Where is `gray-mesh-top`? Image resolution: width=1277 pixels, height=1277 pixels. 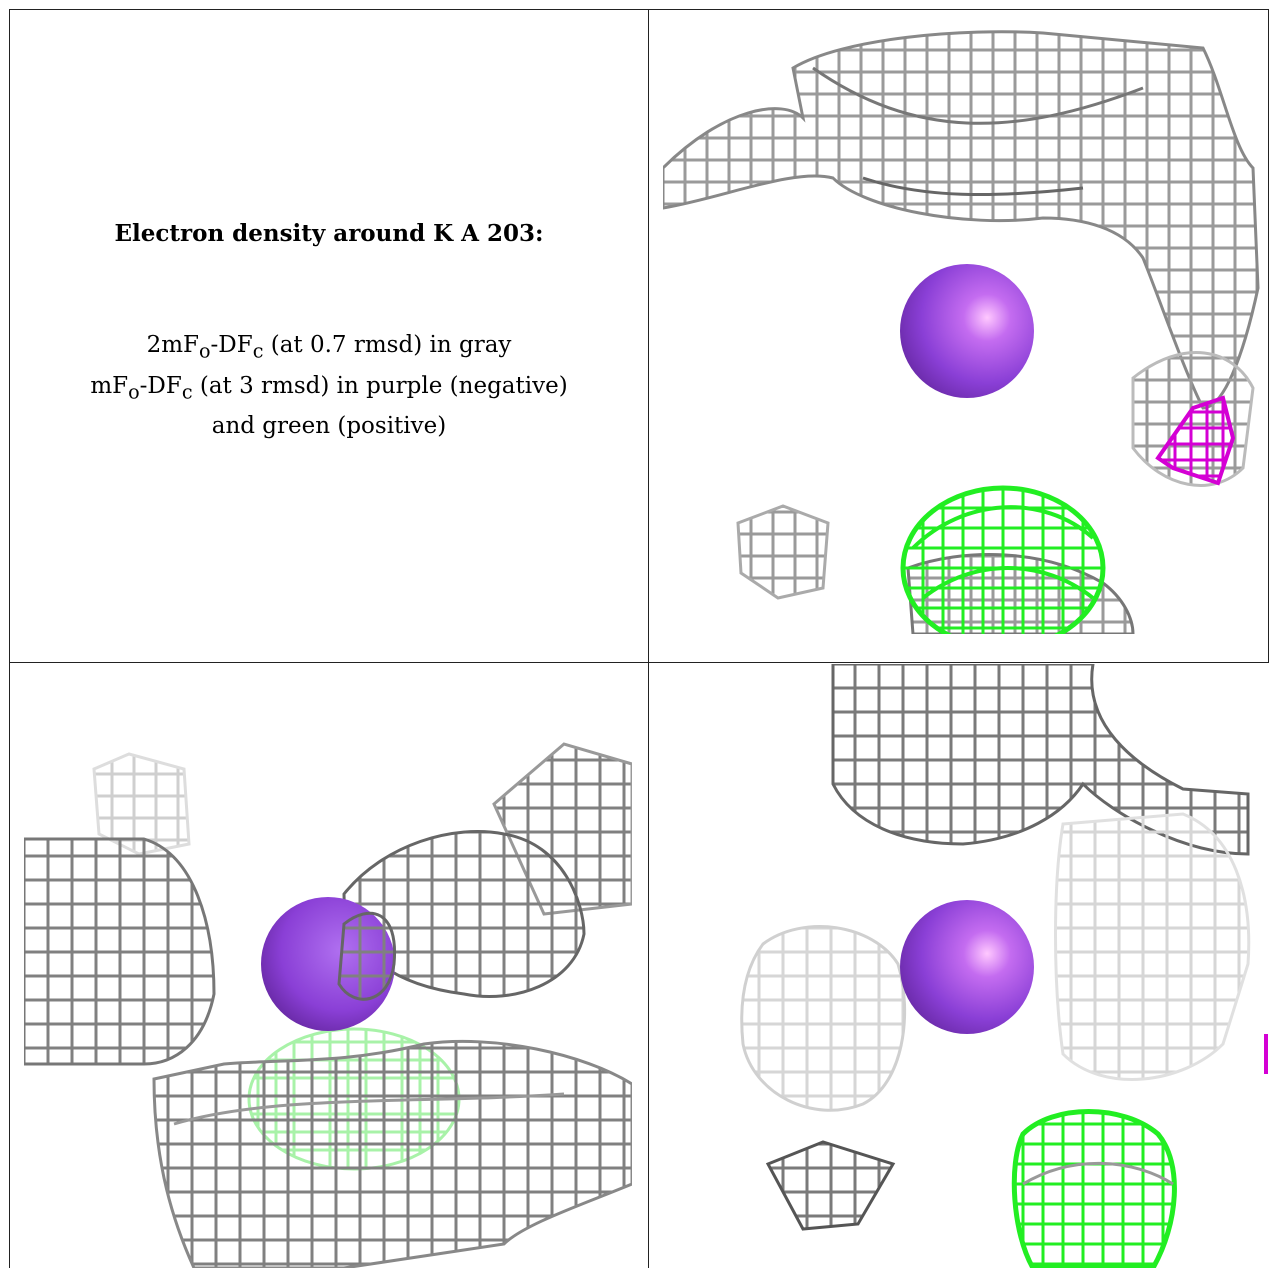
gray-mesh-top is located at coordinates (1040, 760).